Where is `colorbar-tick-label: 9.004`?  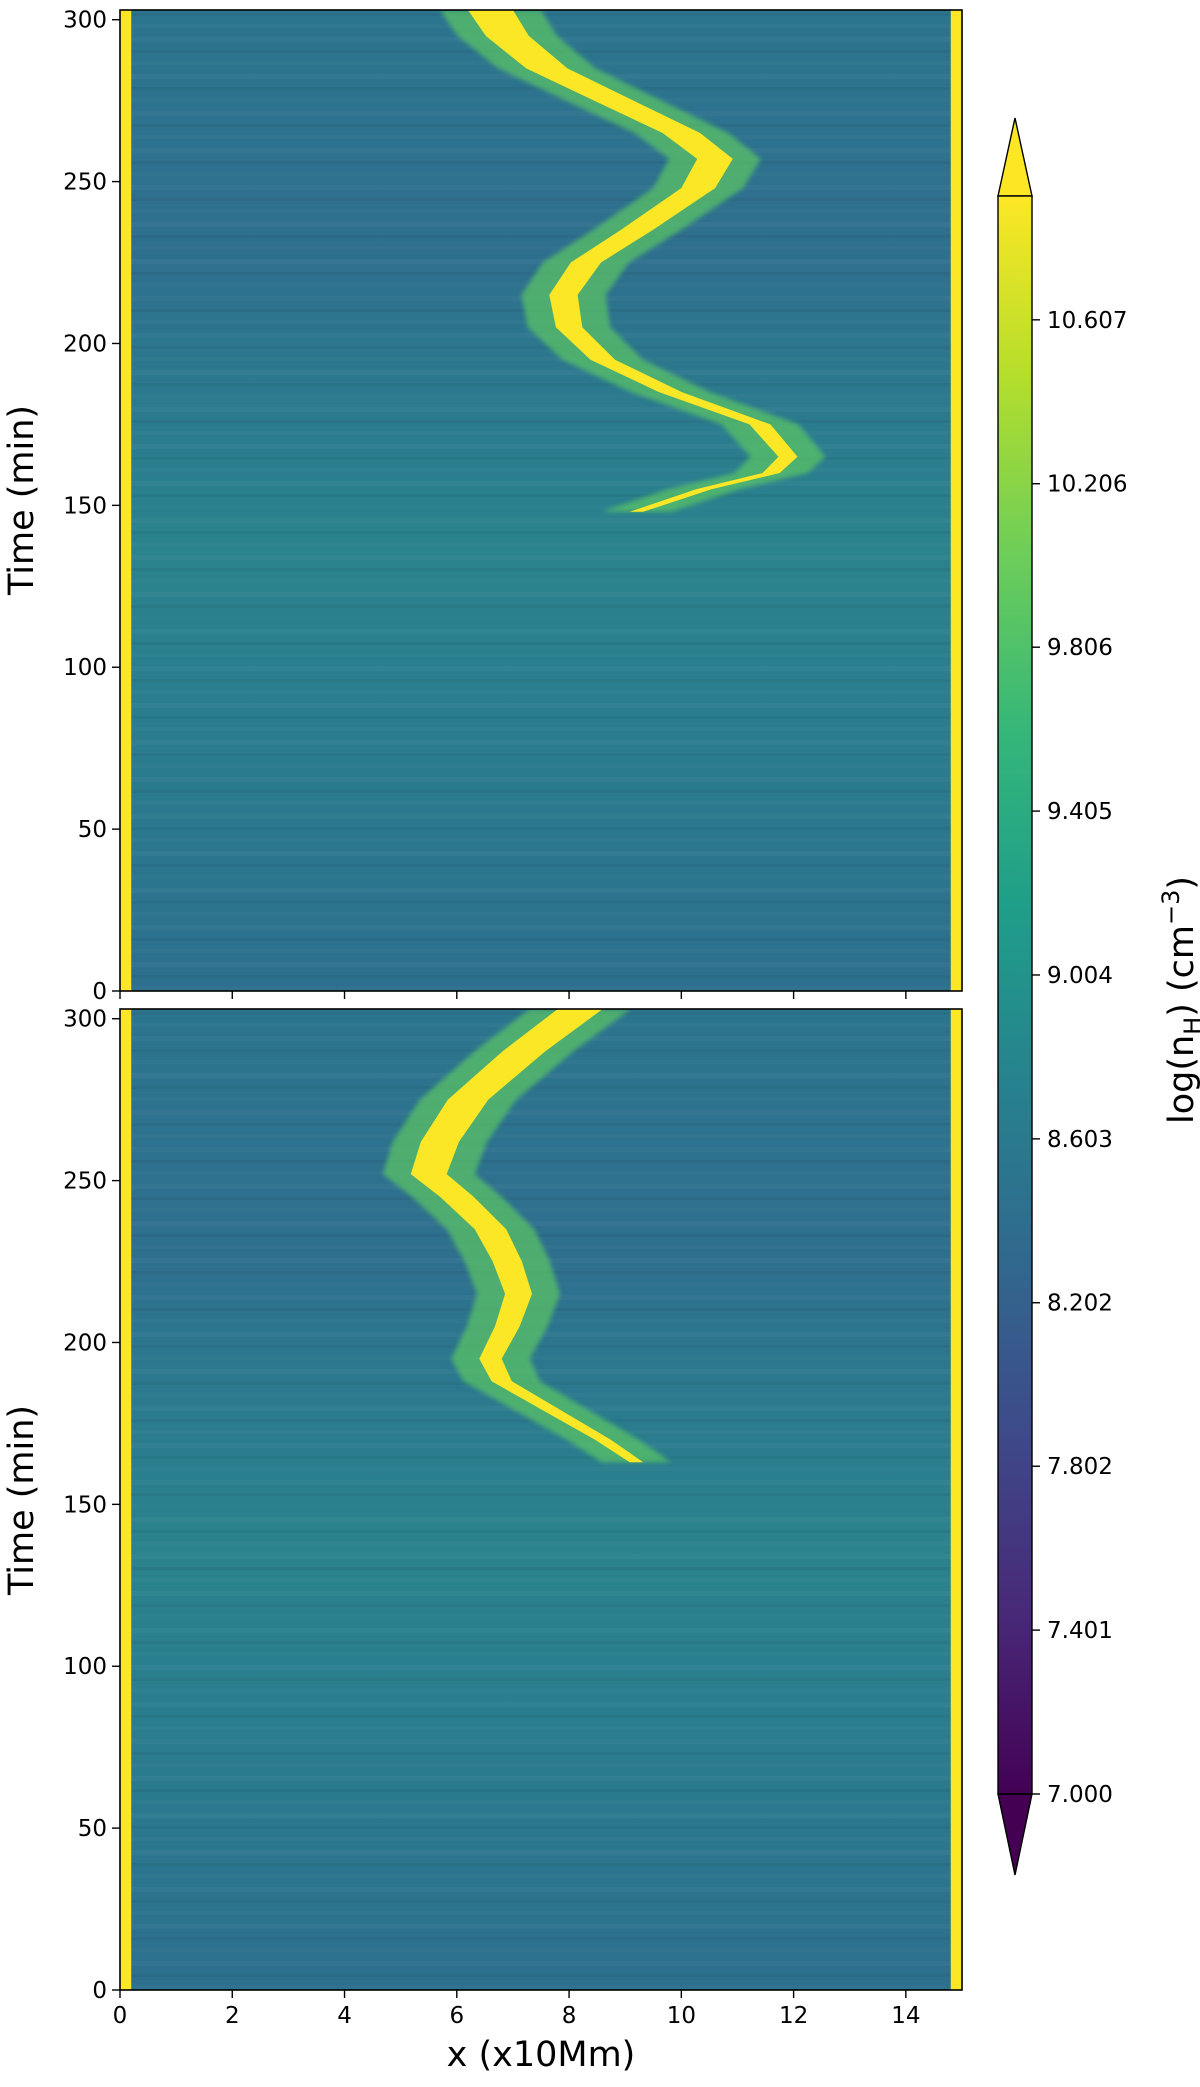 colorbar-tick-label: 9.004 is located at coordinates (1080, 976).